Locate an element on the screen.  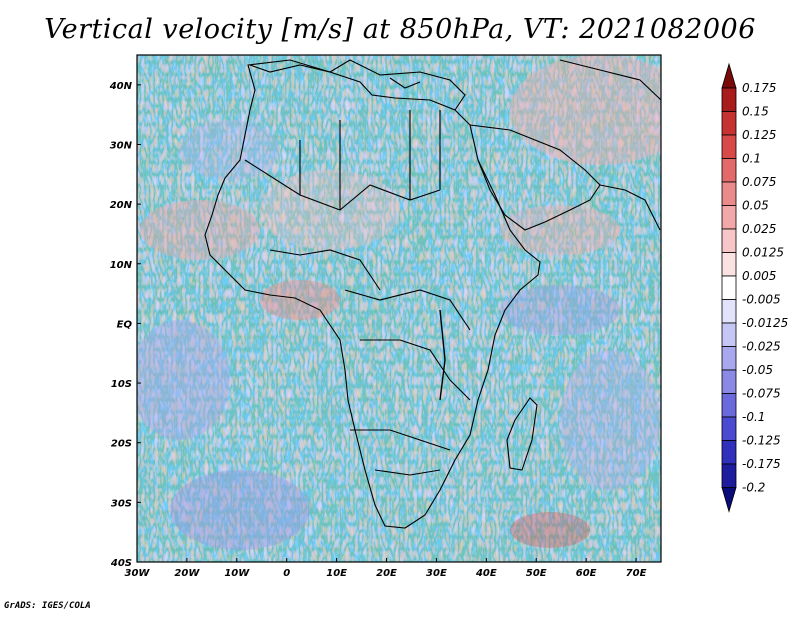
colorbar-label: 0.125 is located at coordinates (759, 135).